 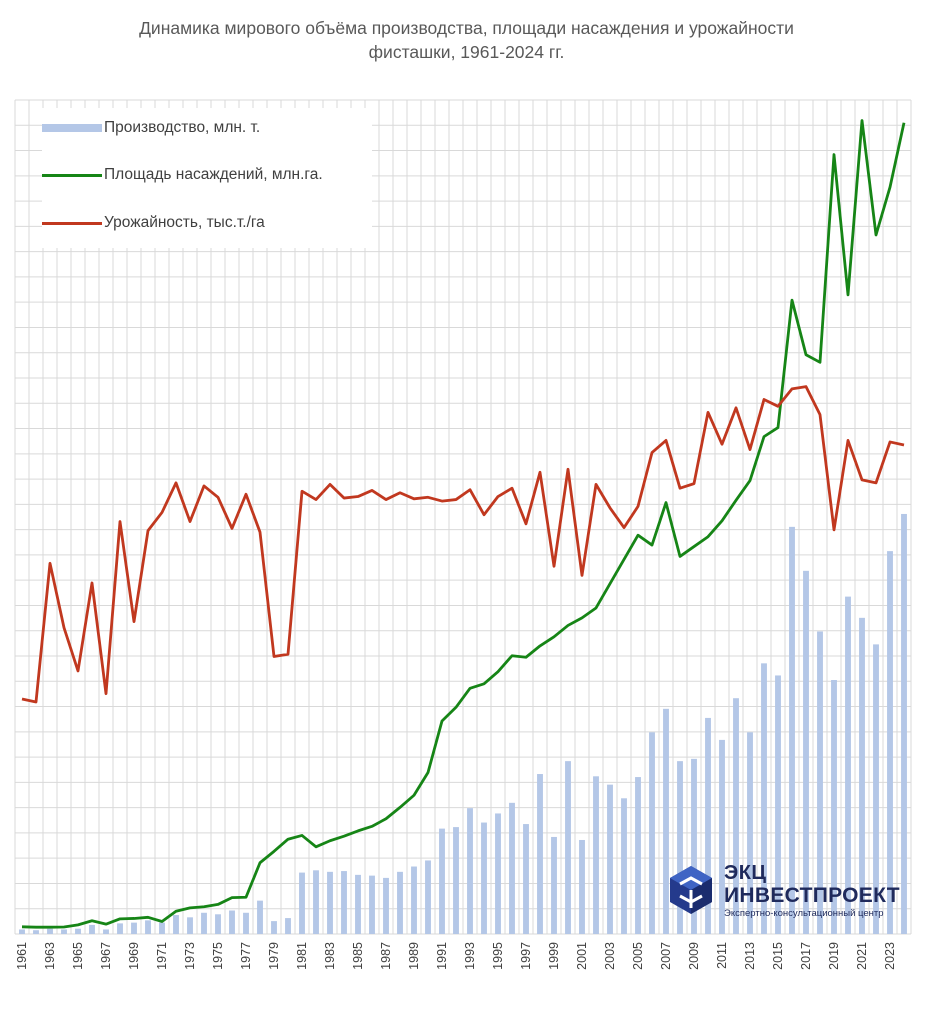 What do you see at coordinates (330, 956) in the screenshot?
I see `x-tick-label: 1983` at bounding box center [330, 956].